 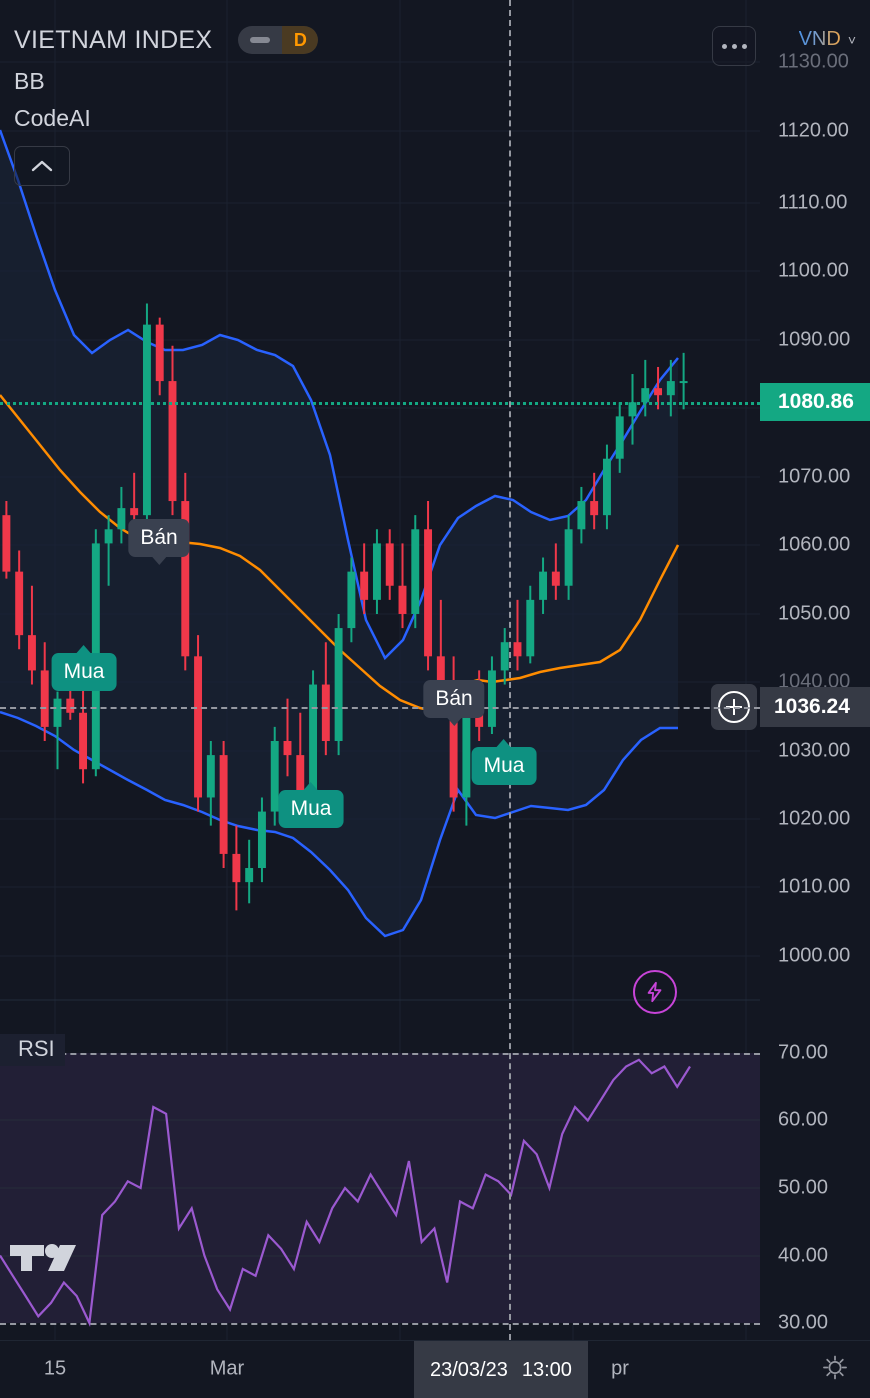 I want to click on rsi-tick: 30.00, so click(x=803, y=1322).